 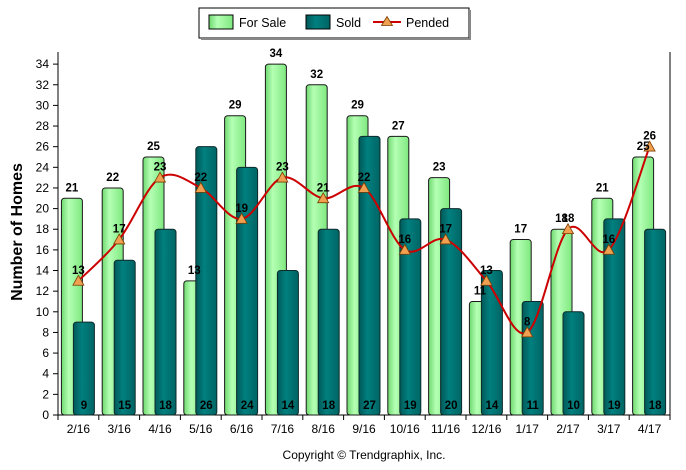 What do you see at coordinates (84, 406) in the screenshot?
I see `value-label-sold: 9` at bounding box center [84, 406].